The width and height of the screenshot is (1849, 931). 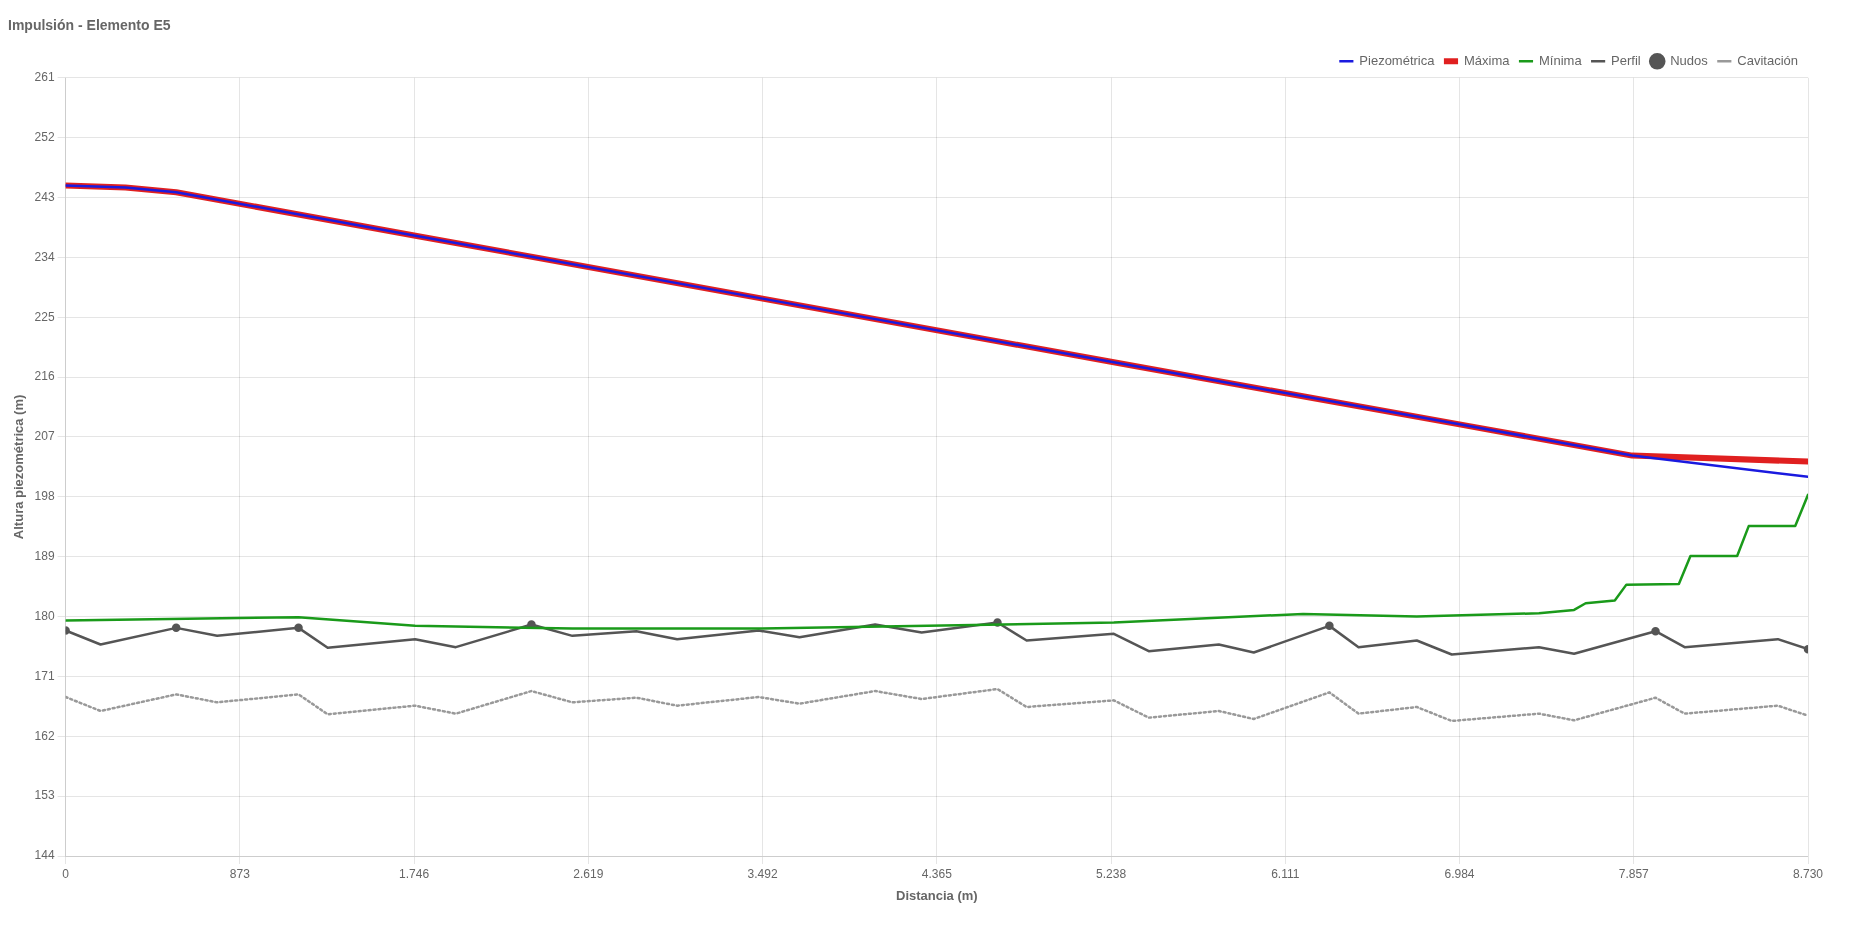 I want to click on x-tick-label: 3.492, so click(x=762, y=873).